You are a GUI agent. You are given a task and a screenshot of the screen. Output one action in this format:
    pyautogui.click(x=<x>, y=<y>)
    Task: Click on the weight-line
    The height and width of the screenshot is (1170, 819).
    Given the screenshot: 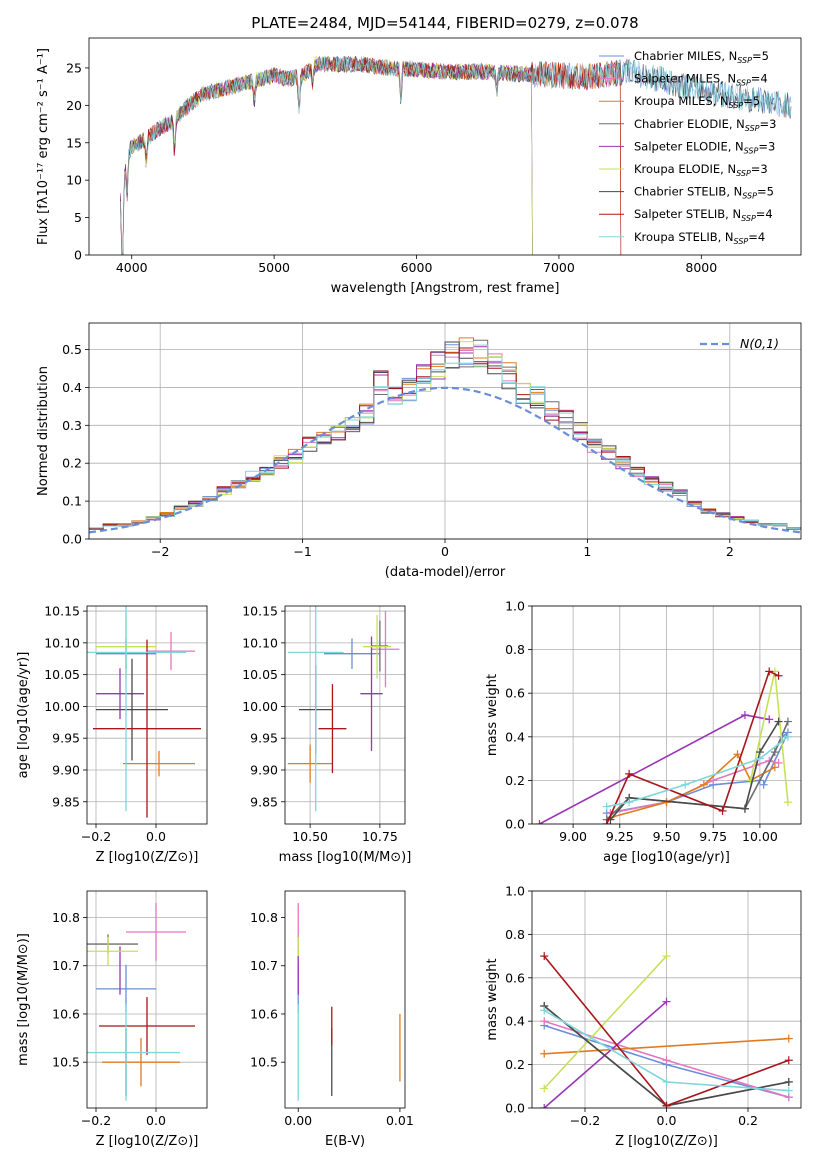 What is the action you would take?
    pyautogui.click(x=693, y=785)
    